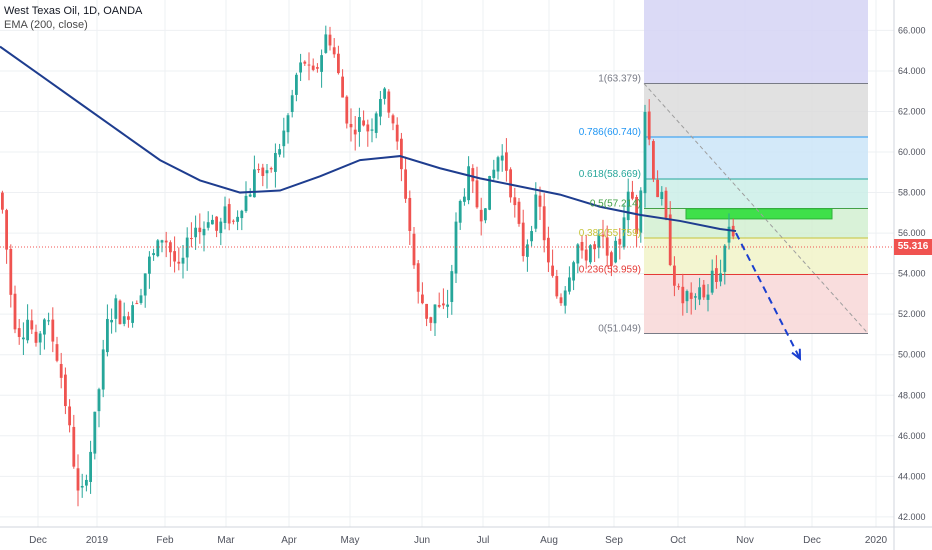 The height and width of the screenshot is (550, 932). Describe the element at coordinates (614, 540) in the screenshot. I see `x-tick-label: Sep` at that location.